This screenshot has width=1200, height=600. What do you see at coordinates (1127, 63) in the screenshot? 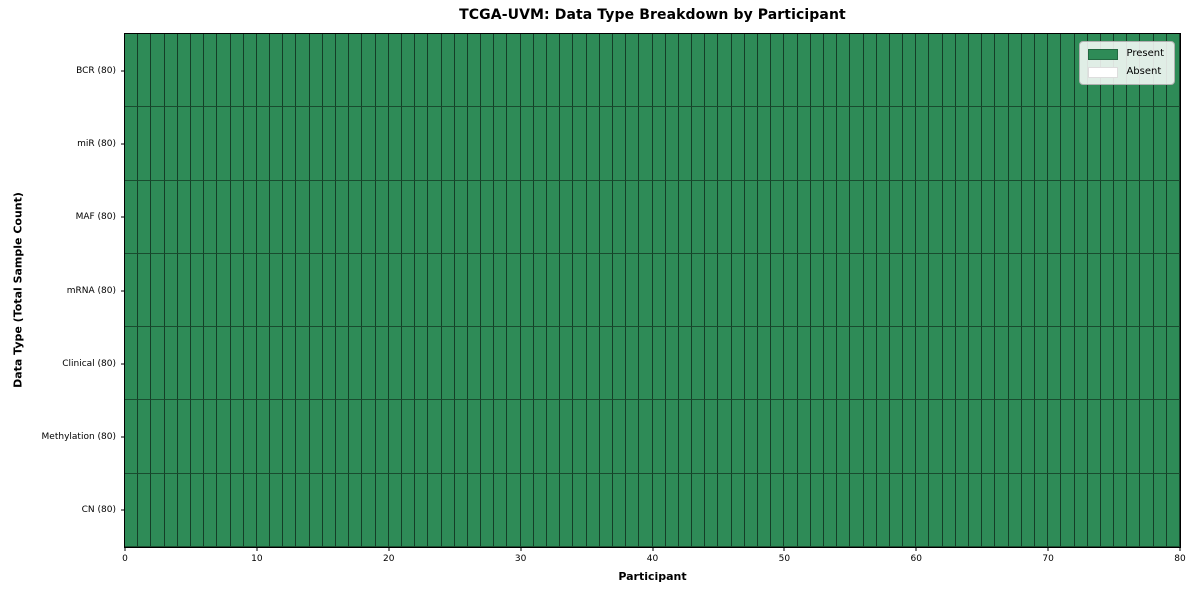
I see `legend: Present Absent` at bounding box center [1127, 63].